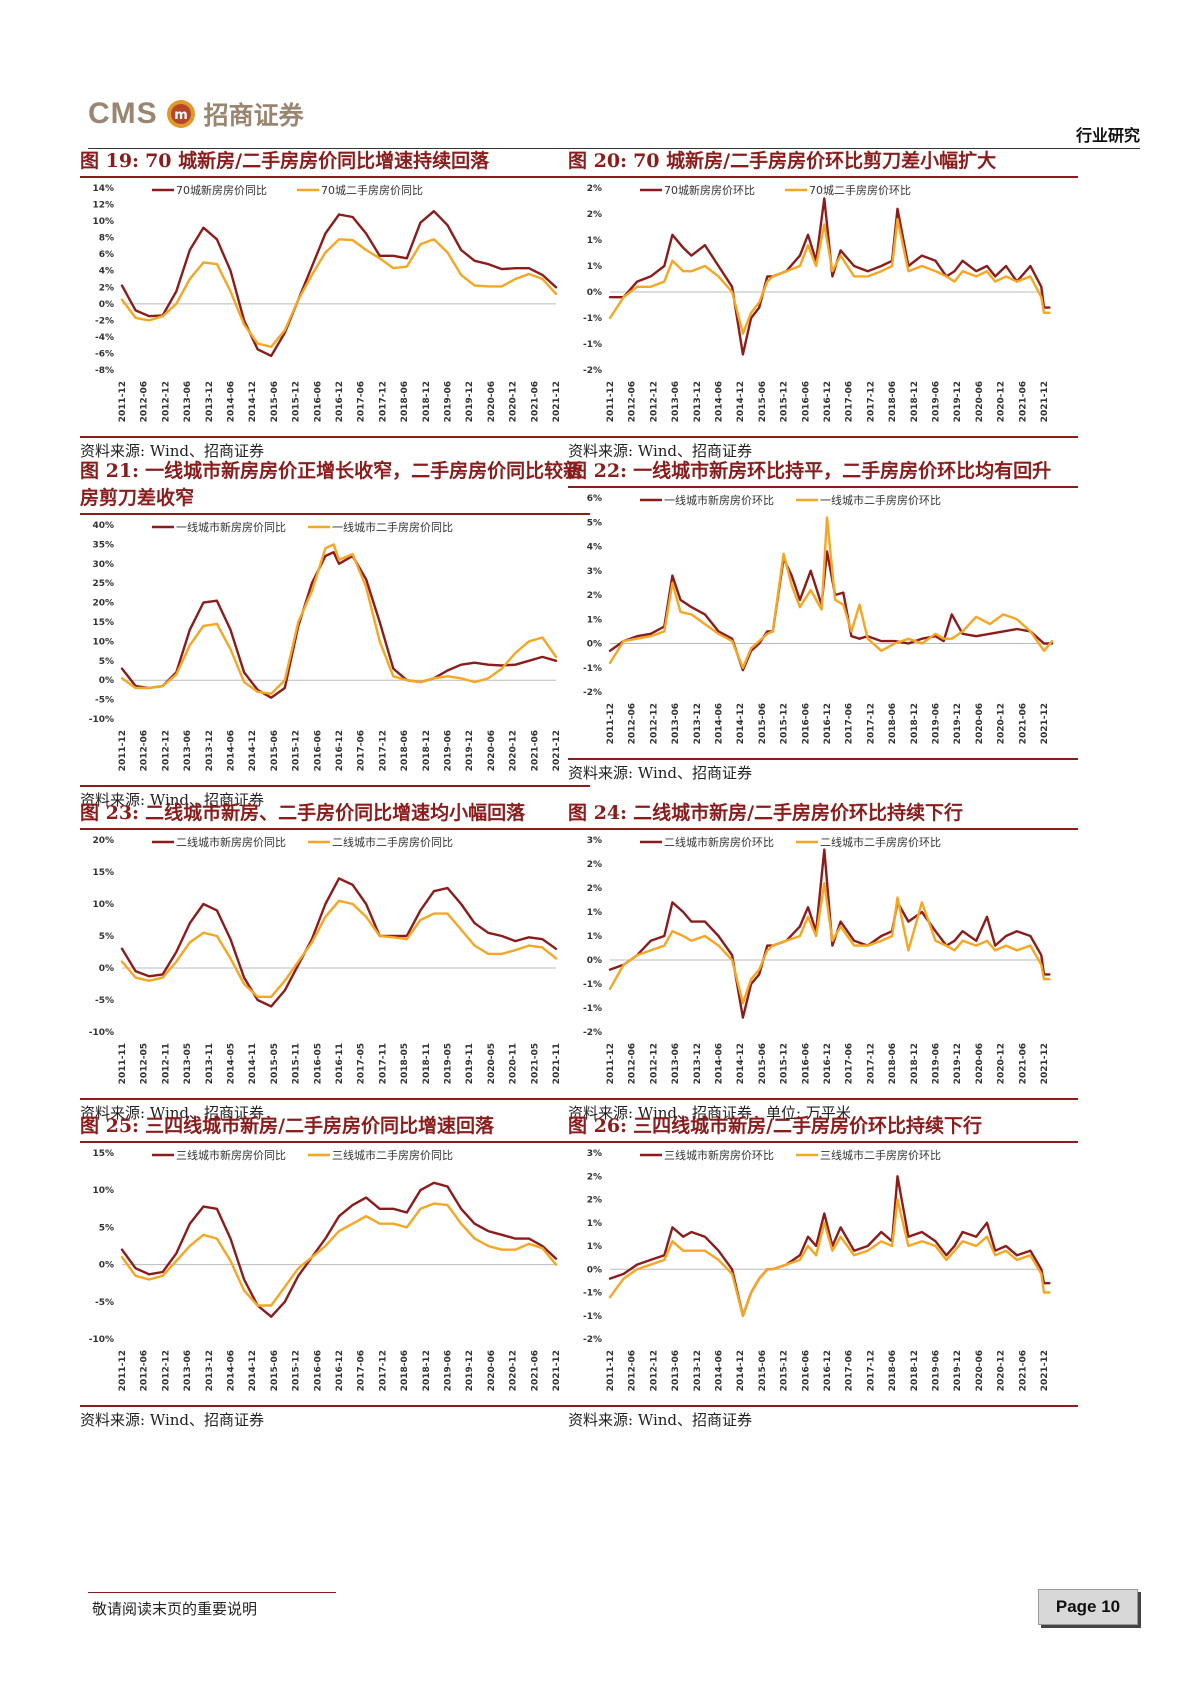 The image size is (1200, 1698). Describe the element at coordinates (592, 371) in the screenshot. I see `y-tick-label: -2%` at that location.